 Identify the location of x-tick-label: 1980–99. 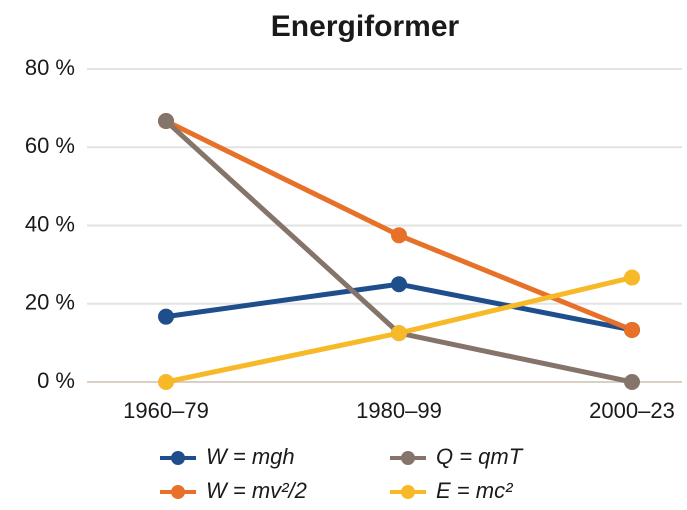
(399, 410).